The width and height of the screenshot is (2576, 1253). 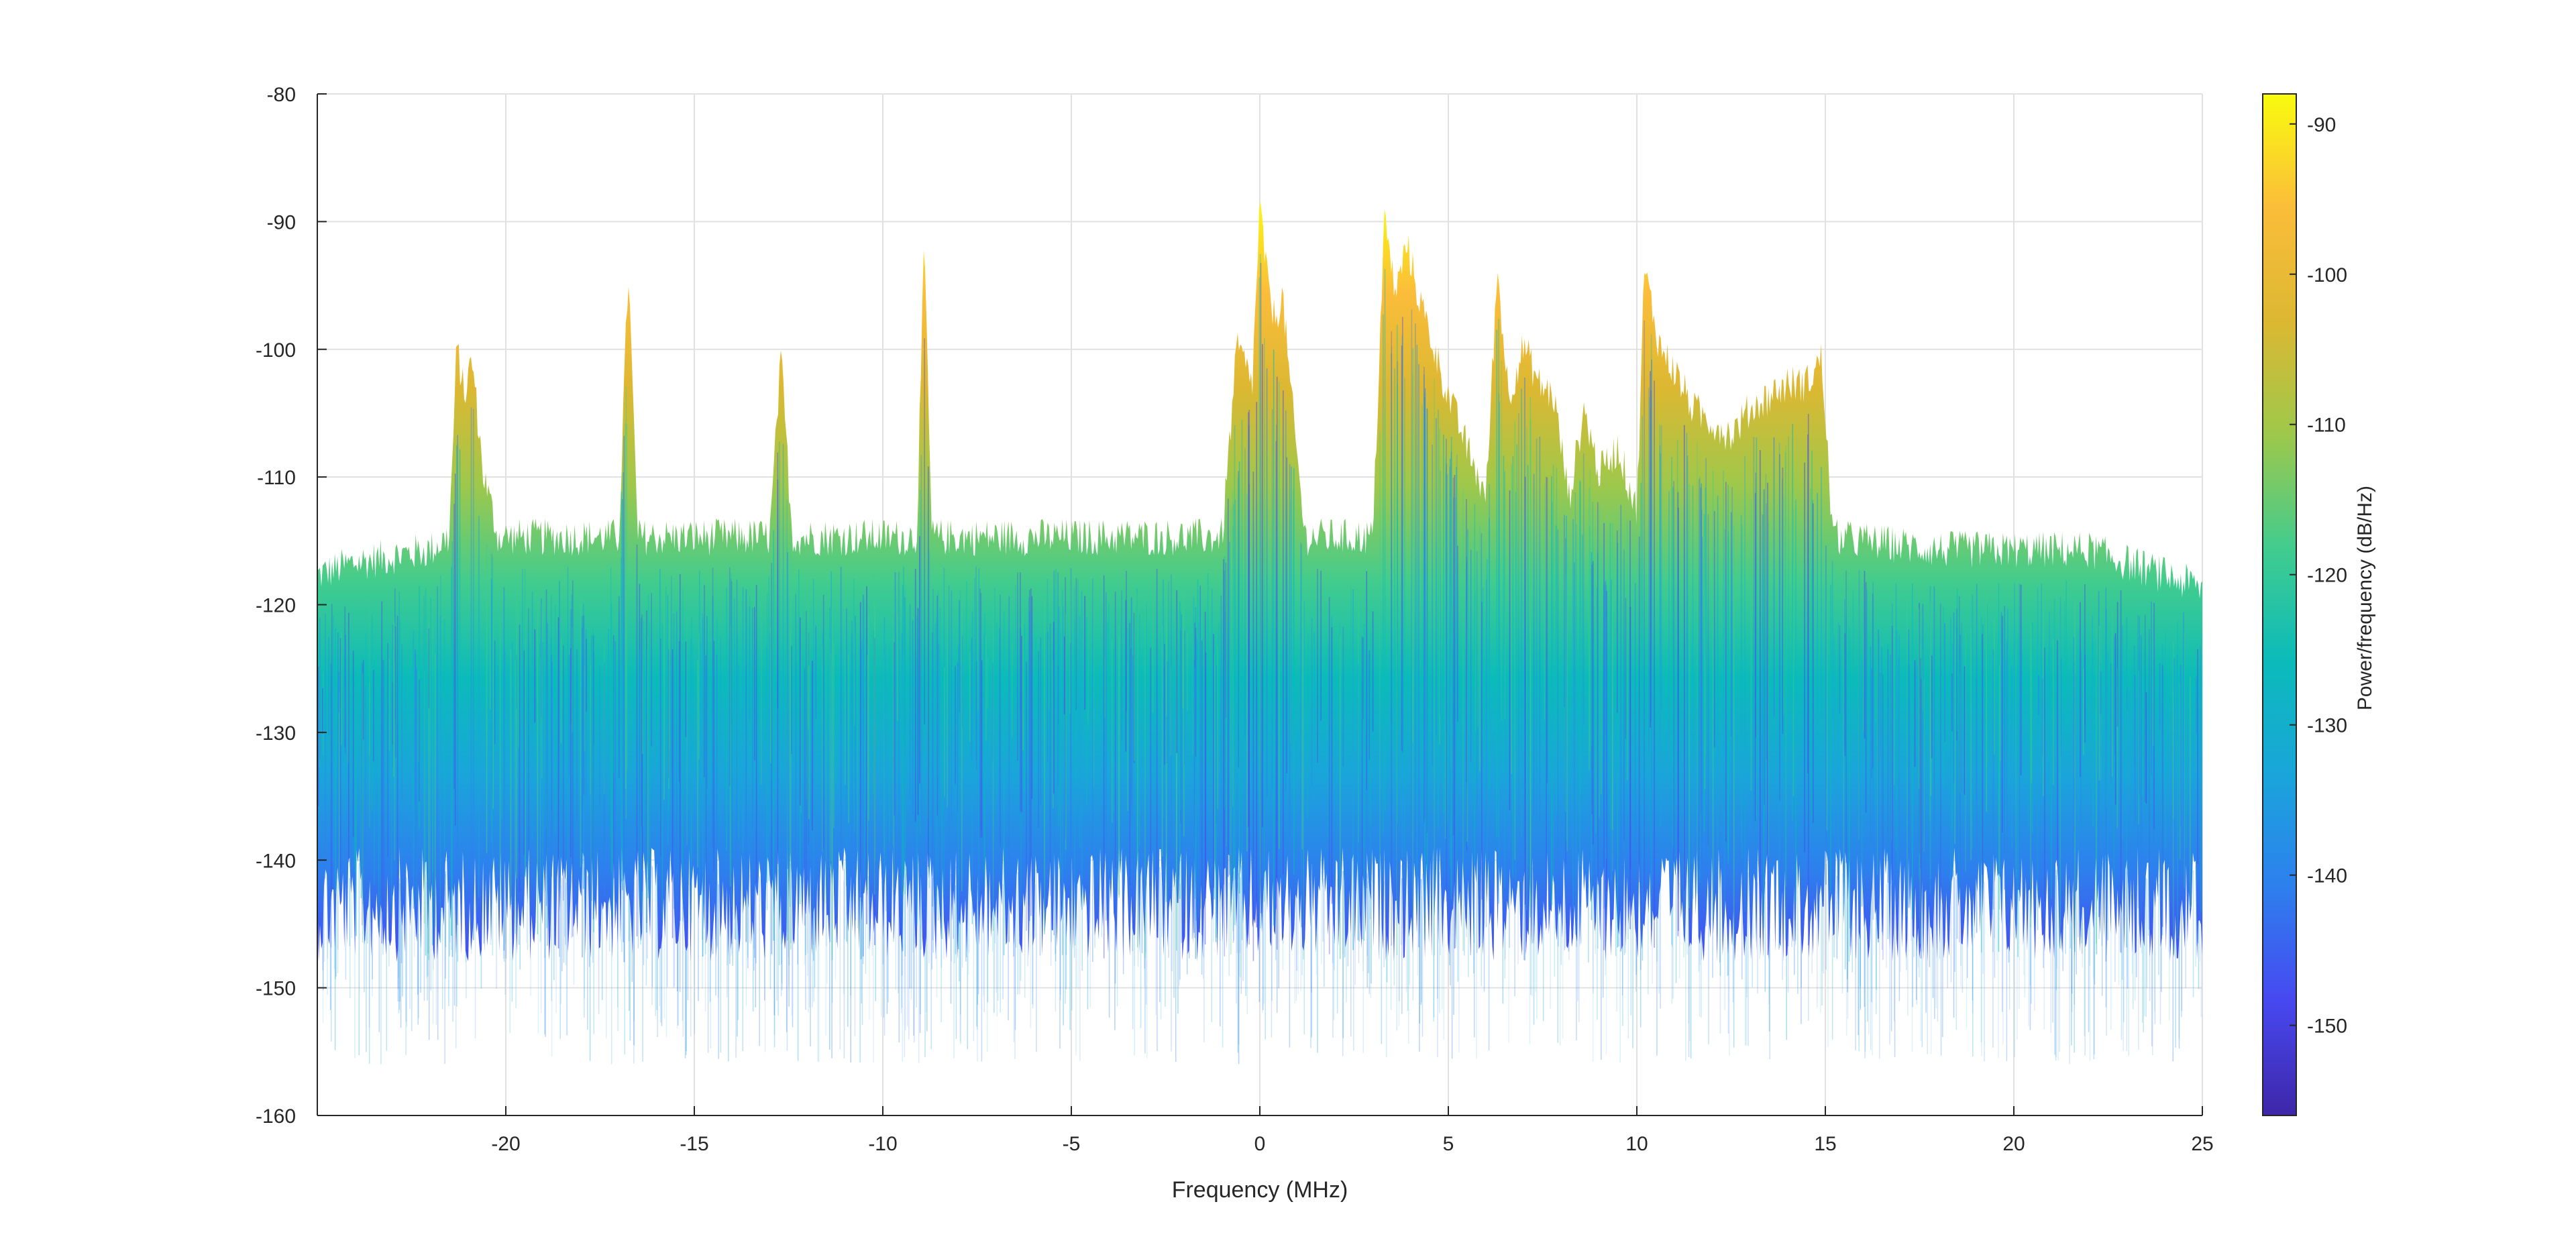 What do you see at coordinates (1825, 1144) in the screenshot?
I see `x-tick-label: 15` at bounding box center [1825, 1144].